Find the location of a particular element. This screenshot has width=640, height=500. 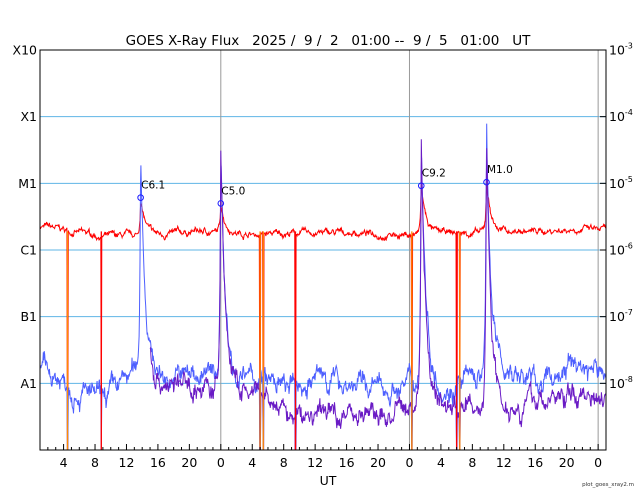

x-axis-ticks: 4 8 12 16 20 0 4 8 12 16 20 0 4 8 12 16 20 0 is located at coordinates (324, 457).